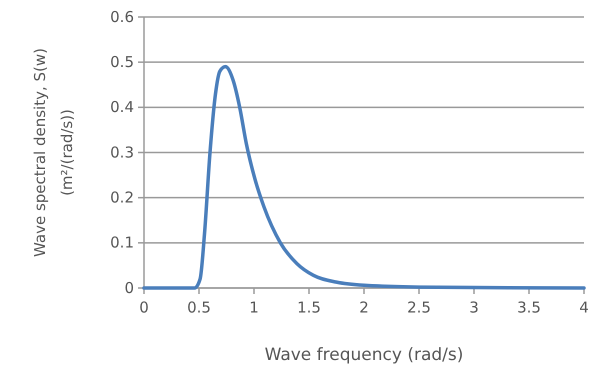 The image size is (593, 370). What do you see at coordinates (53, 152) in the screenshot?
I see `y-axis-title: Wave spectral density, S(w) (m²/(rad/s))` at bounding box center [53, 152].